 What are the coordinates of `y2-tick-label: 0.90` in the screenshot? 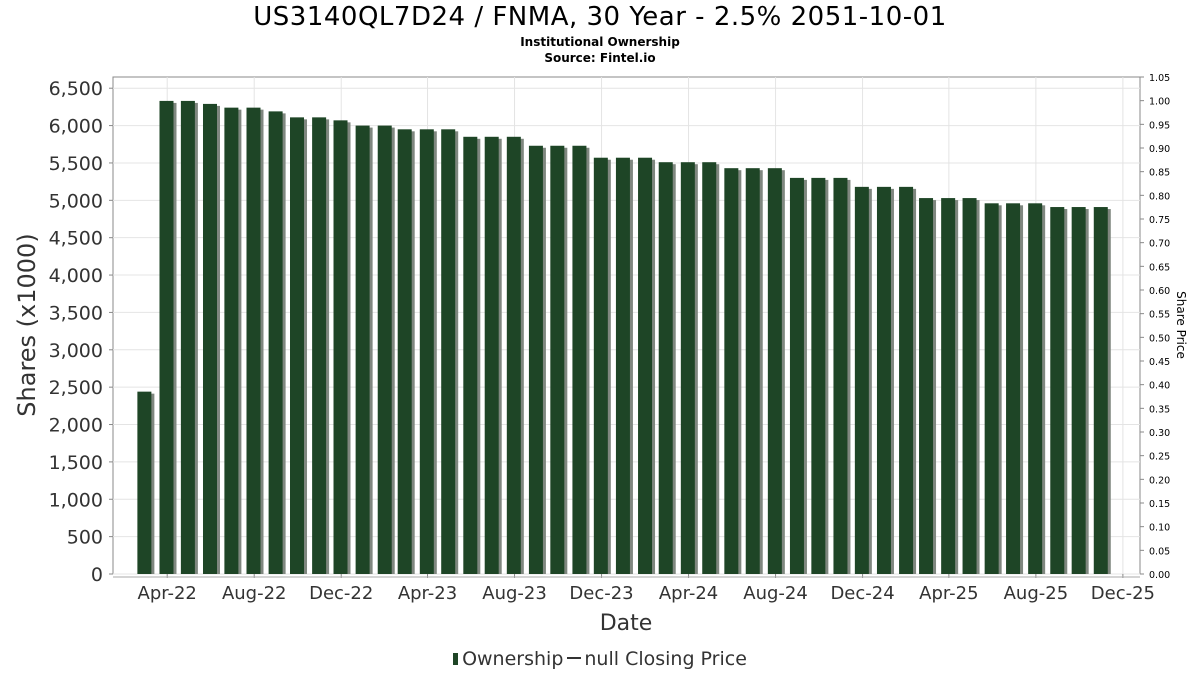 It's located at (1159, 149).